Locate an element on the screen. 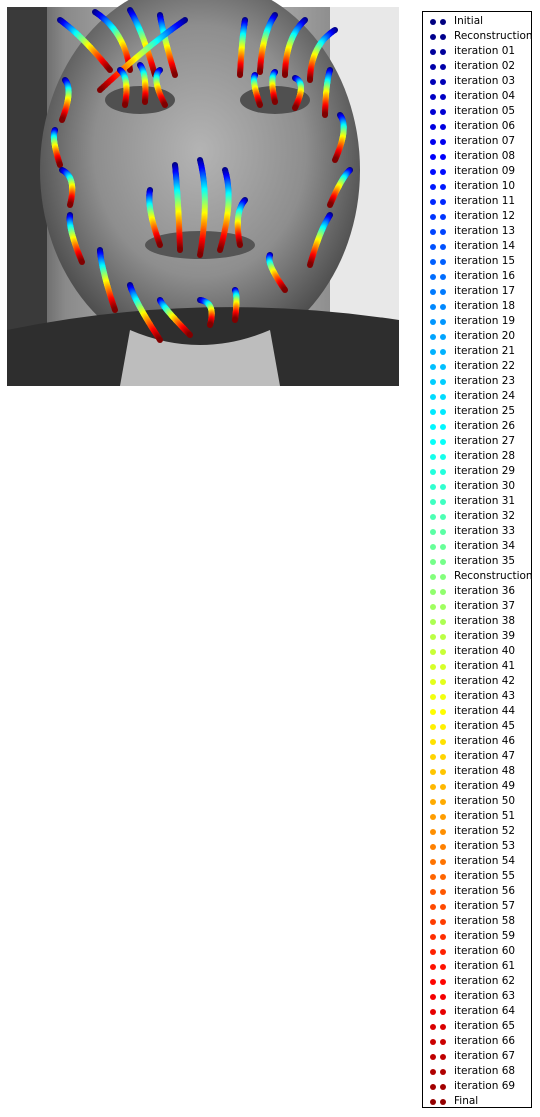 The width and height of the screenshot is (540, 1117). legend-label: iteration 59 is located at coordinates (485, 936).